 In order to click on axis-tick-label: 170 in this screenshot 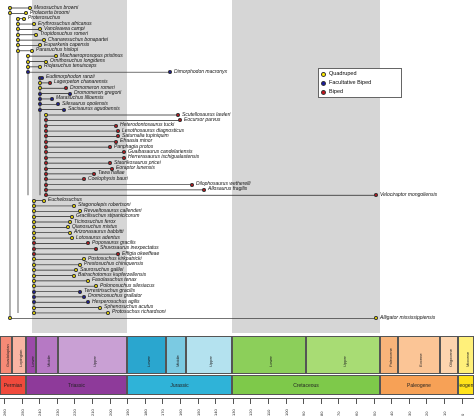, I will do `click(163, 412)`.